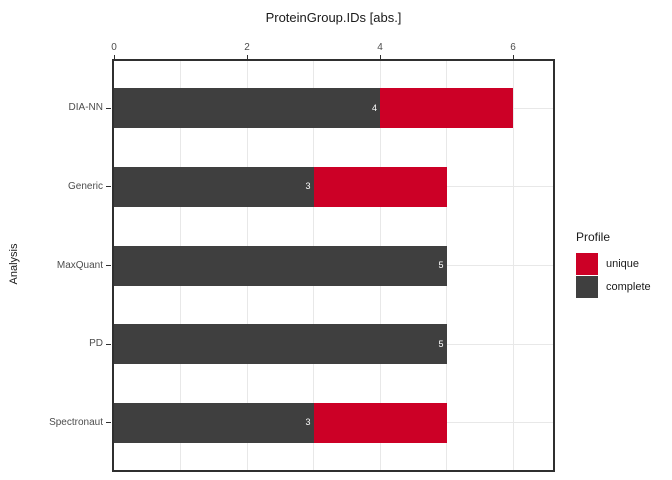  Describe the element at coordinates (247, 108) in the screenshot. I see `bar-segment-complete: 4` at that location.